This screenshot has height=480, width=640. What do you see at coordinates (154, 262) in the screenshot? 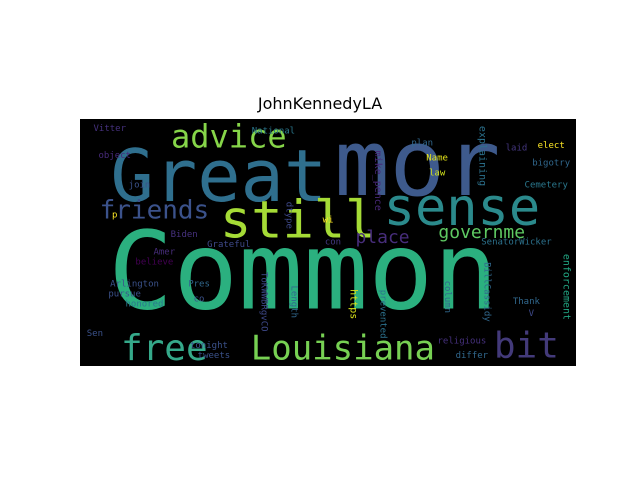
I see `word-believe: believe` at bounding box center [154, 262].